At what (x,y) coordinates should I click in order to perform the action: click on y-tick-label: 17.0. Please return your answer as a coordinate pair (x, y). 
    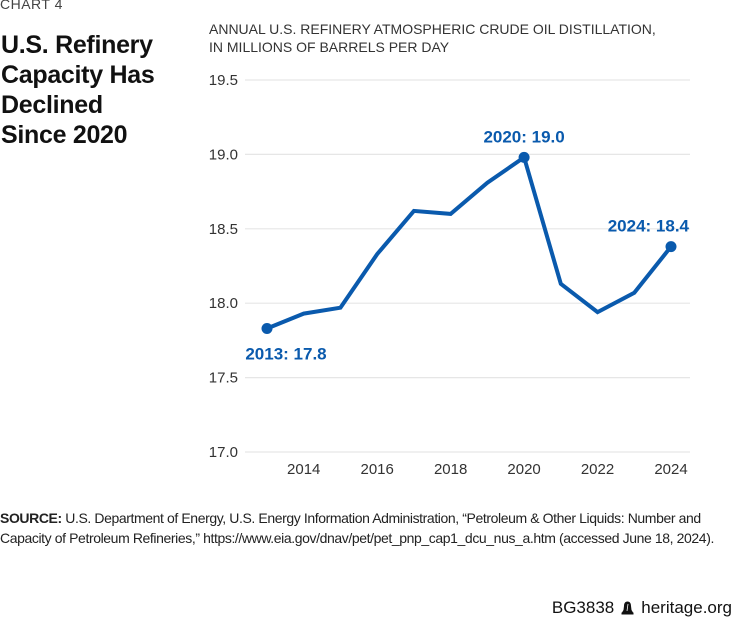
    Looking at the image, I should click on (223, 452).